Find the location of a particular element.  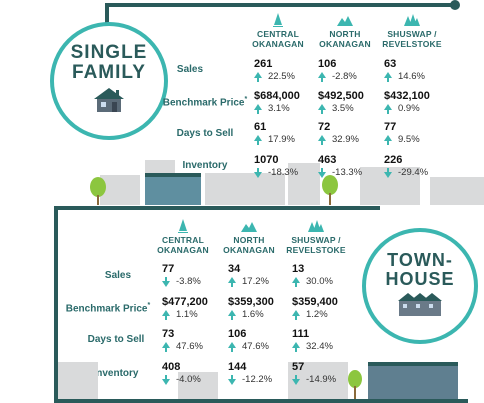

cell-value: $477,200 is located at coordinates (185, 302).